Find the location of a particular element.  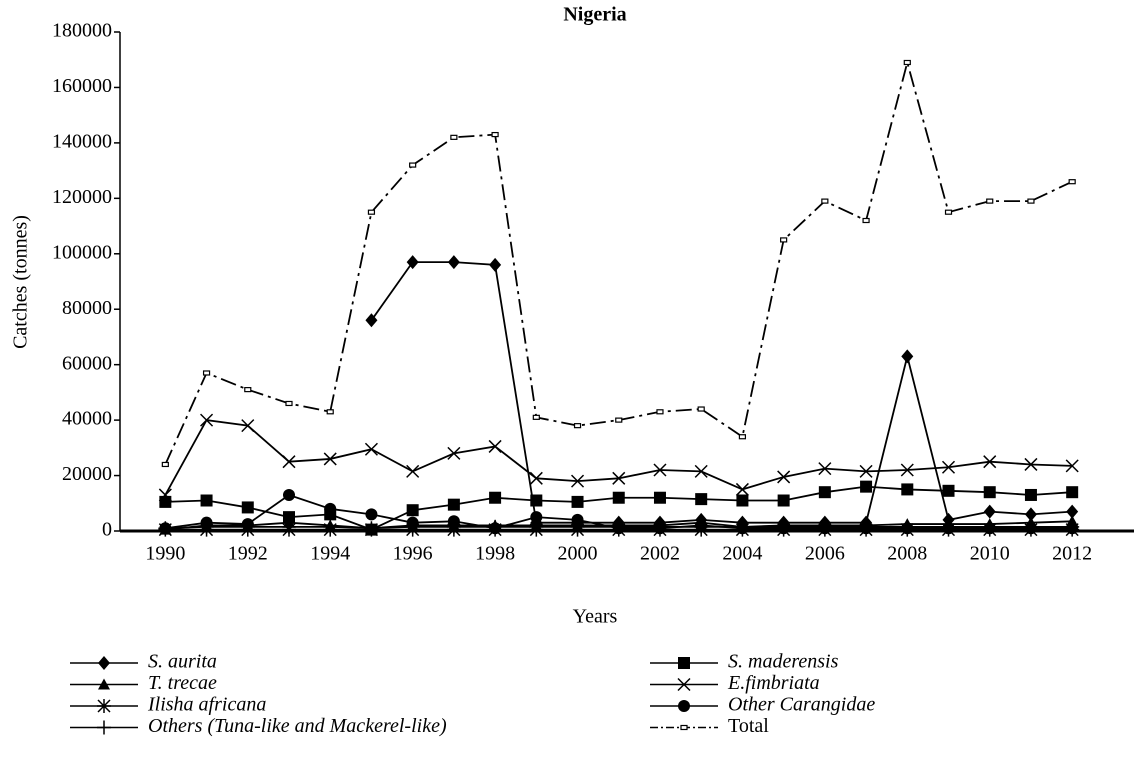

y-tick-label: 100000 is located at coordinates (82, 252).